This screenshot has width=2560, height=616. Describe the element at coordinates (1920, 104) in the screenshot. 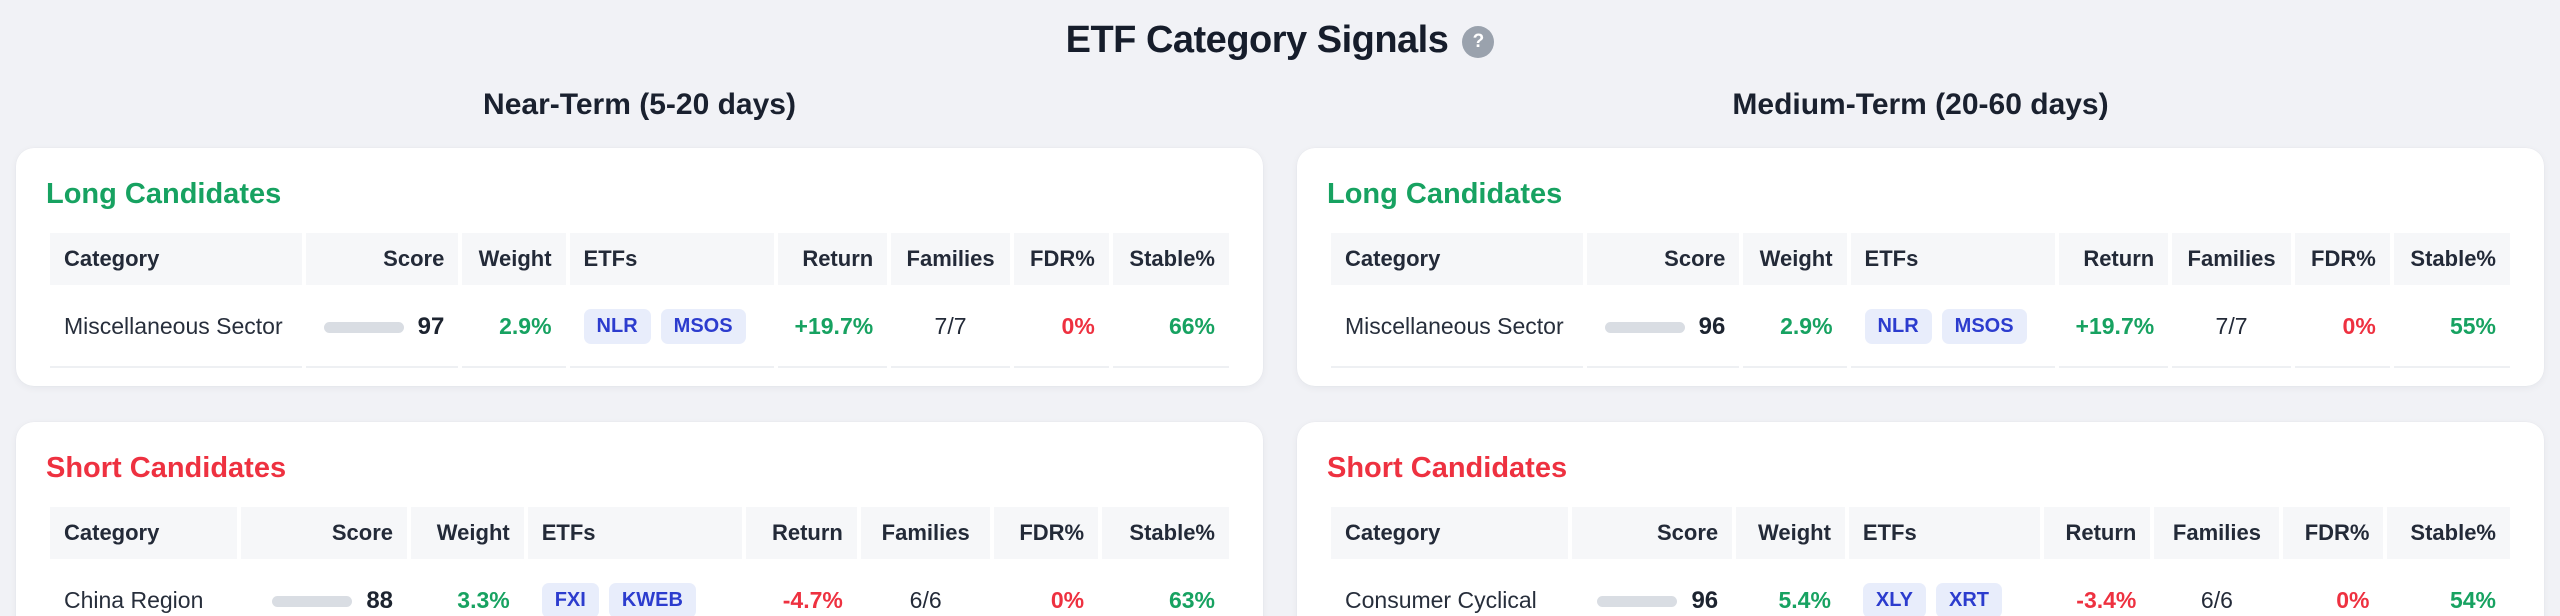

I see `medium-term-title: Medium-Term (20-60 days)` at that location.